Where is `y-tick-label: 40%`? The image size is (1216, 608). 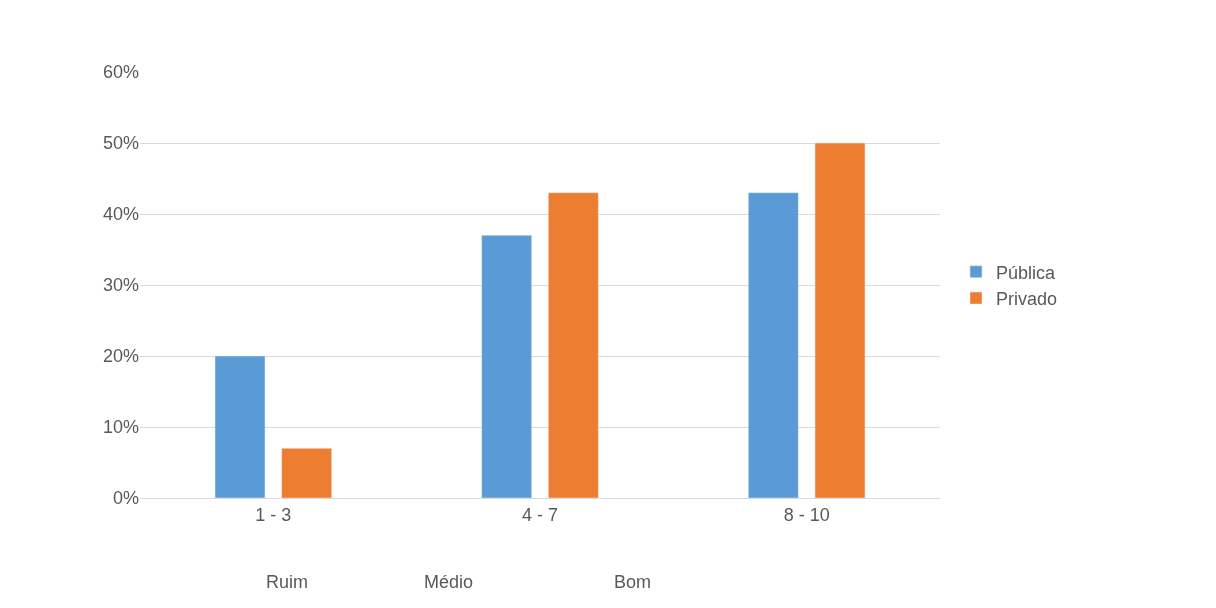 y-tick-label: 40% is located at coordinates (120, 214).